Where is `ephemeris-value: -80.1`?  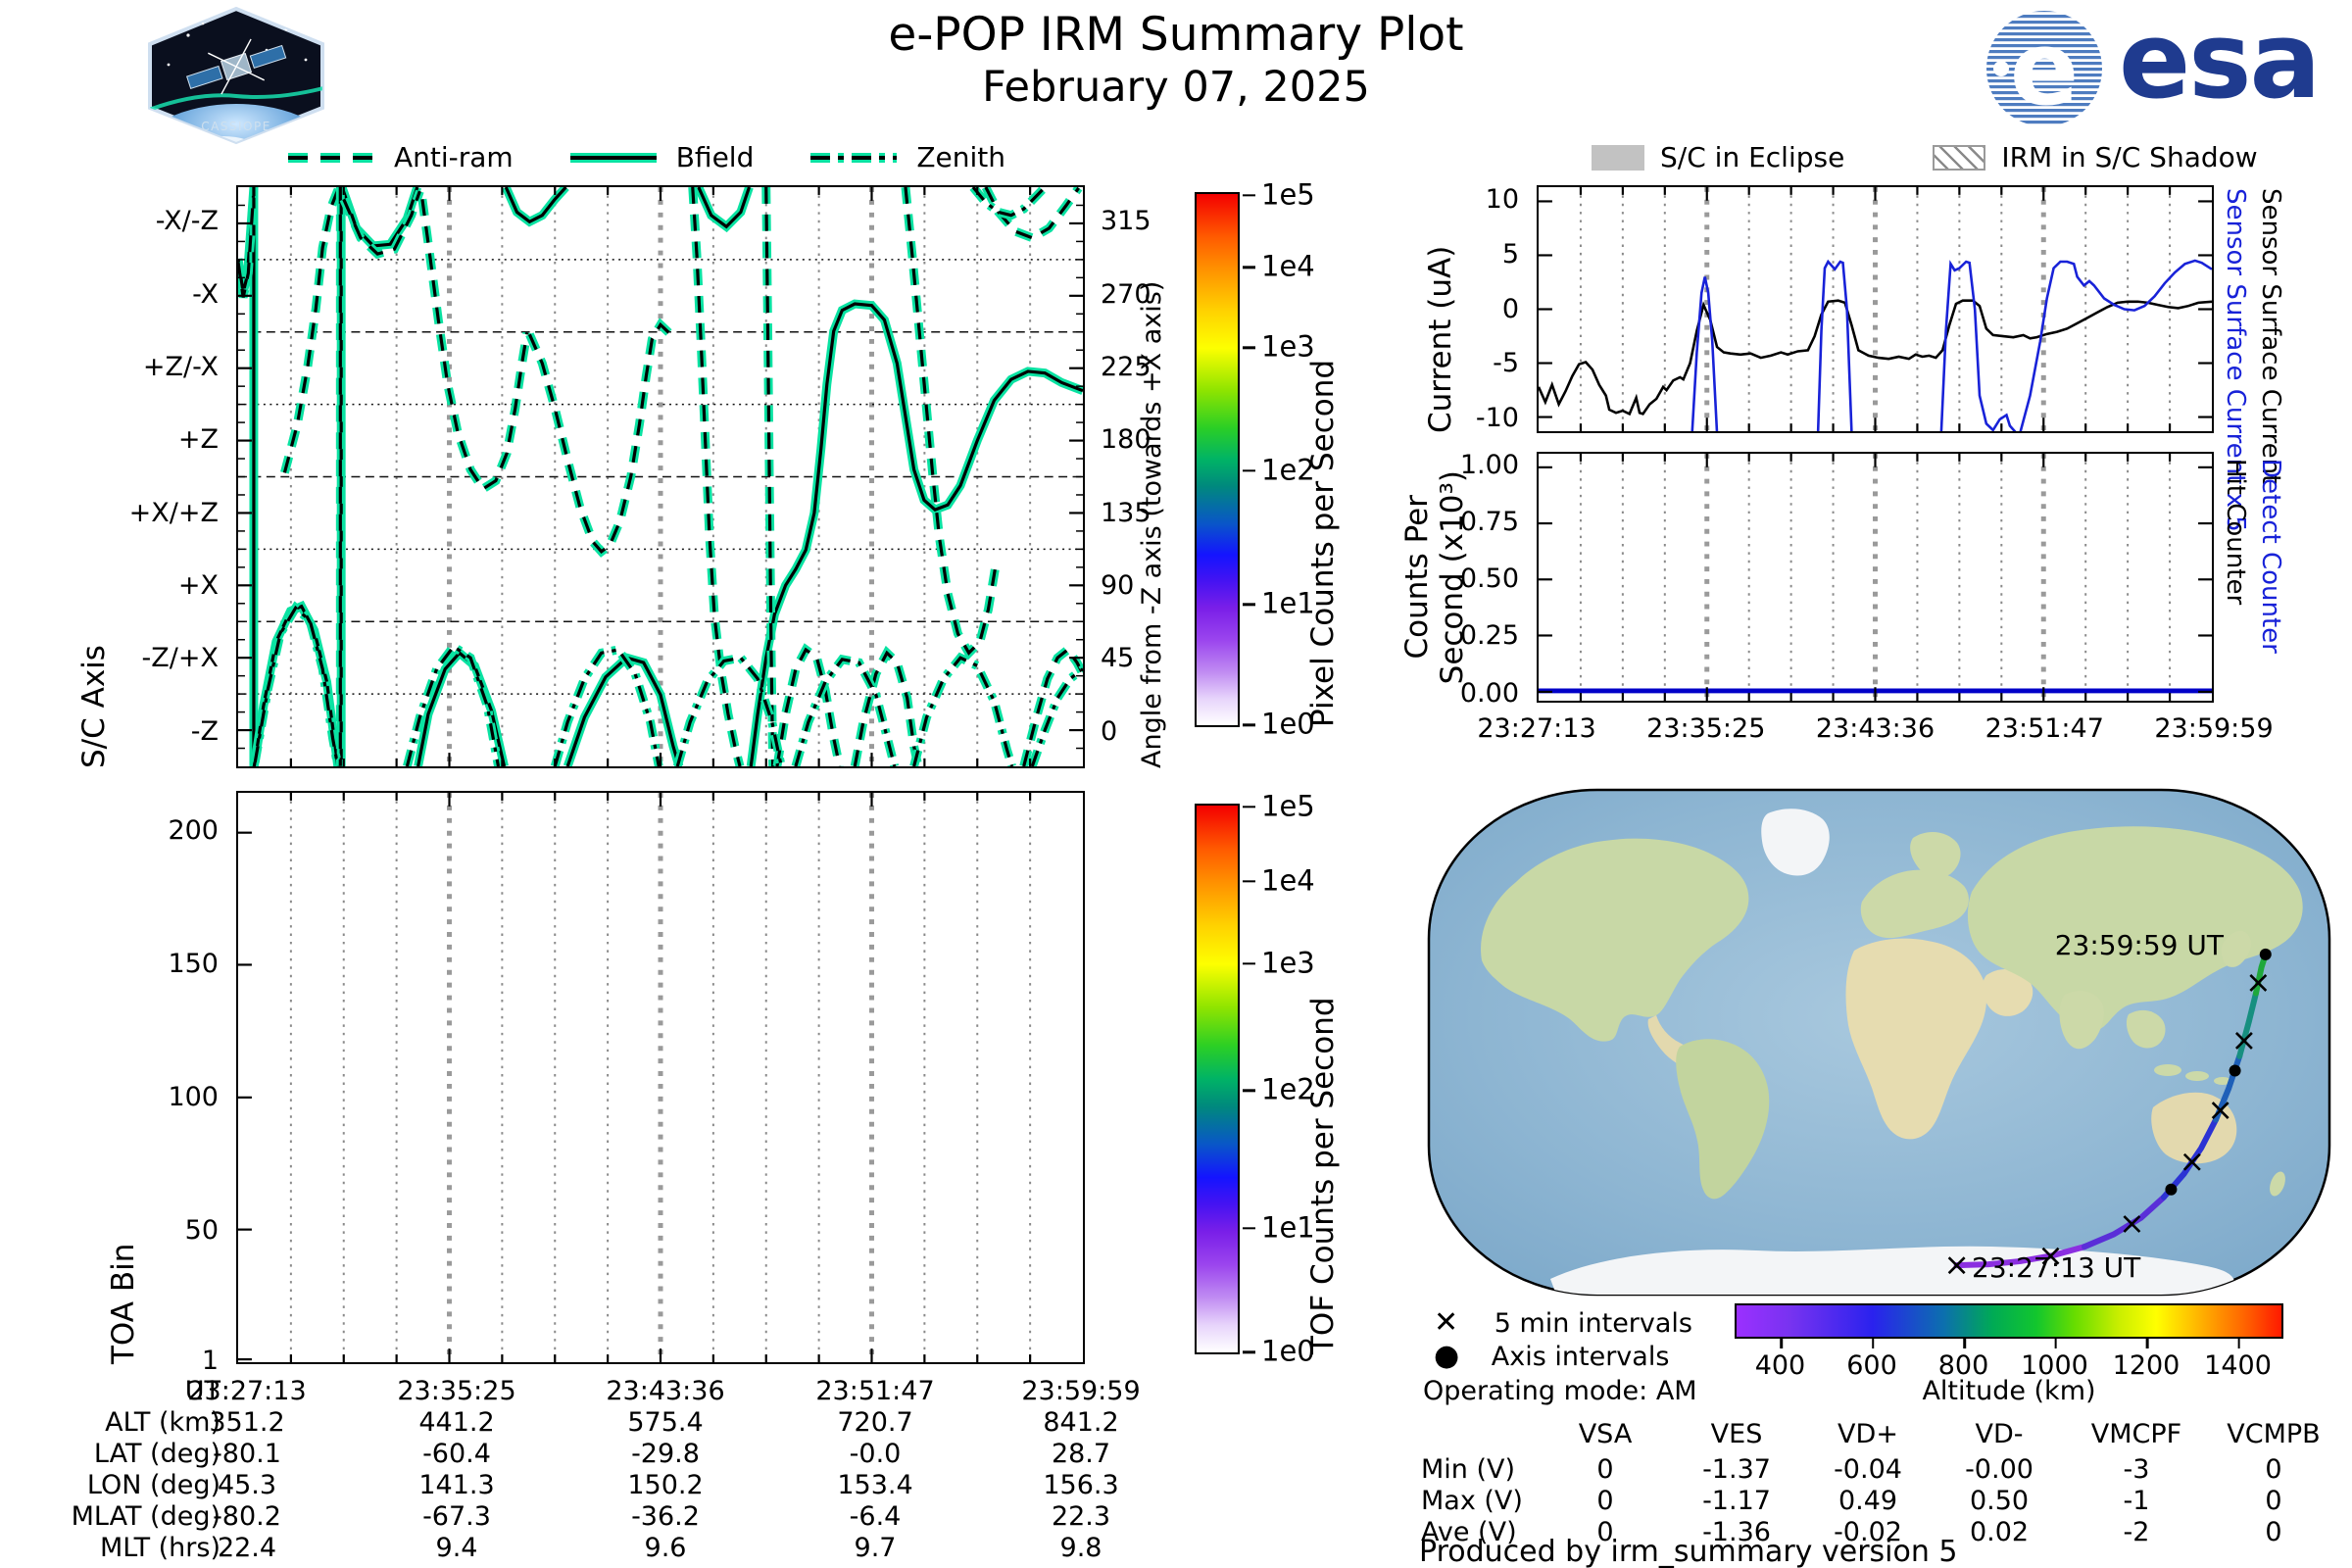
ephemeris-value: -80.1 is located at coordinates (247, 1454).